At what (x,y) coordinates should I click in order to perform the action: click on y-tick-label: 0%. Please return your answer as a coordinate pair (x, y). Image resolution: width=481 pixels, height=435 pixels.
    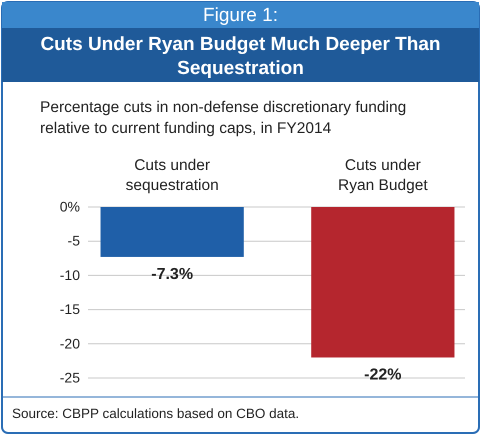
    Looking at the image, I should click on (70, 206).